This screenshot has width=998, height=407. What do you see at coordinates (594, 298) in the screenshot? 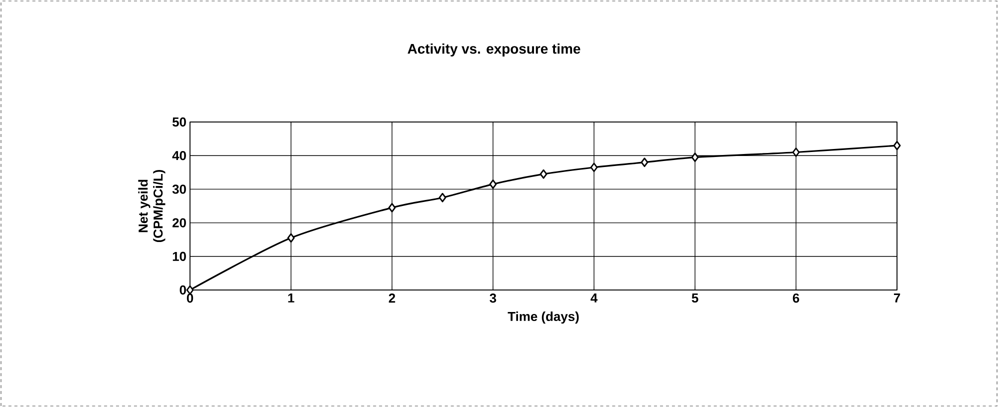
I see `x-tick-label: 4` at bounding box center [594, 298].